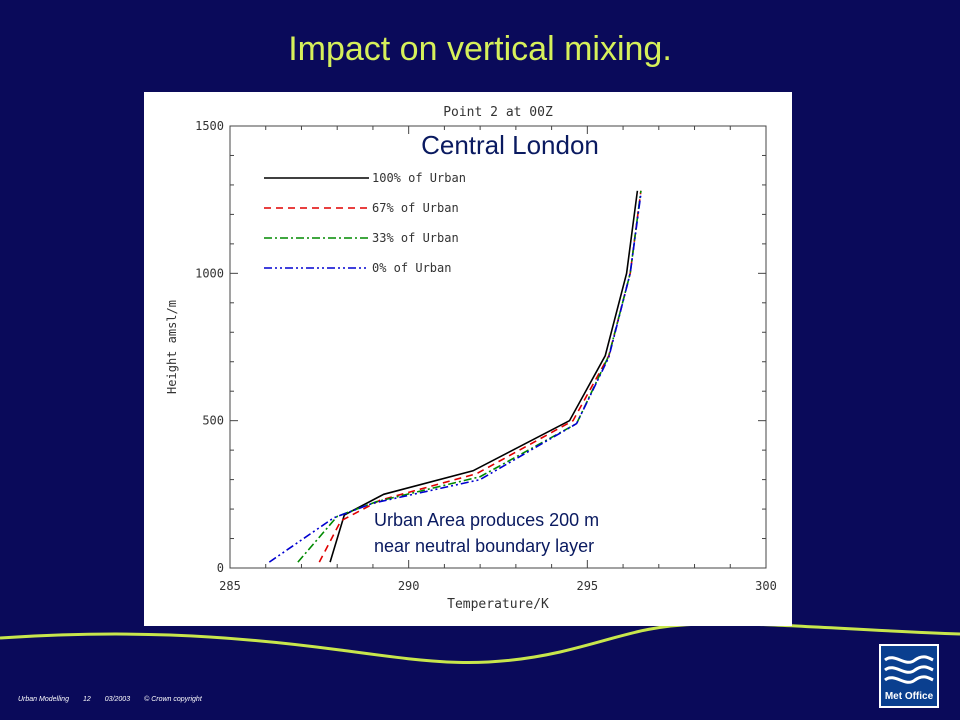  I want to click on y-tick-label: 1000, so click(209, 273).